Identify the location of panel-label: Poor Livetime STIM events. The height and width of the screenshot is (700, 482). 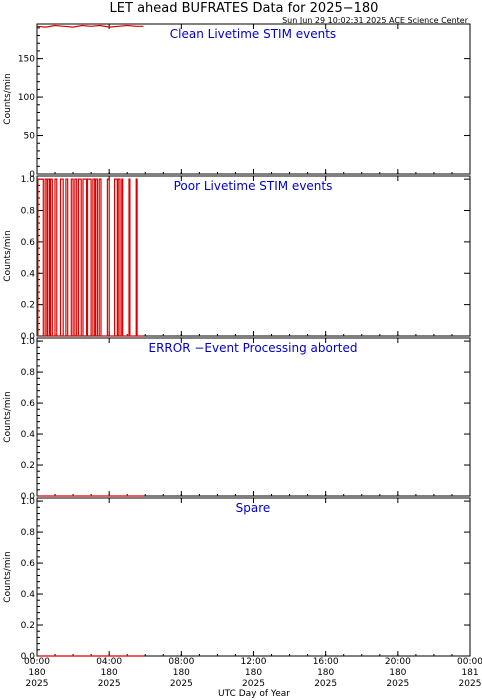
(253, 186).